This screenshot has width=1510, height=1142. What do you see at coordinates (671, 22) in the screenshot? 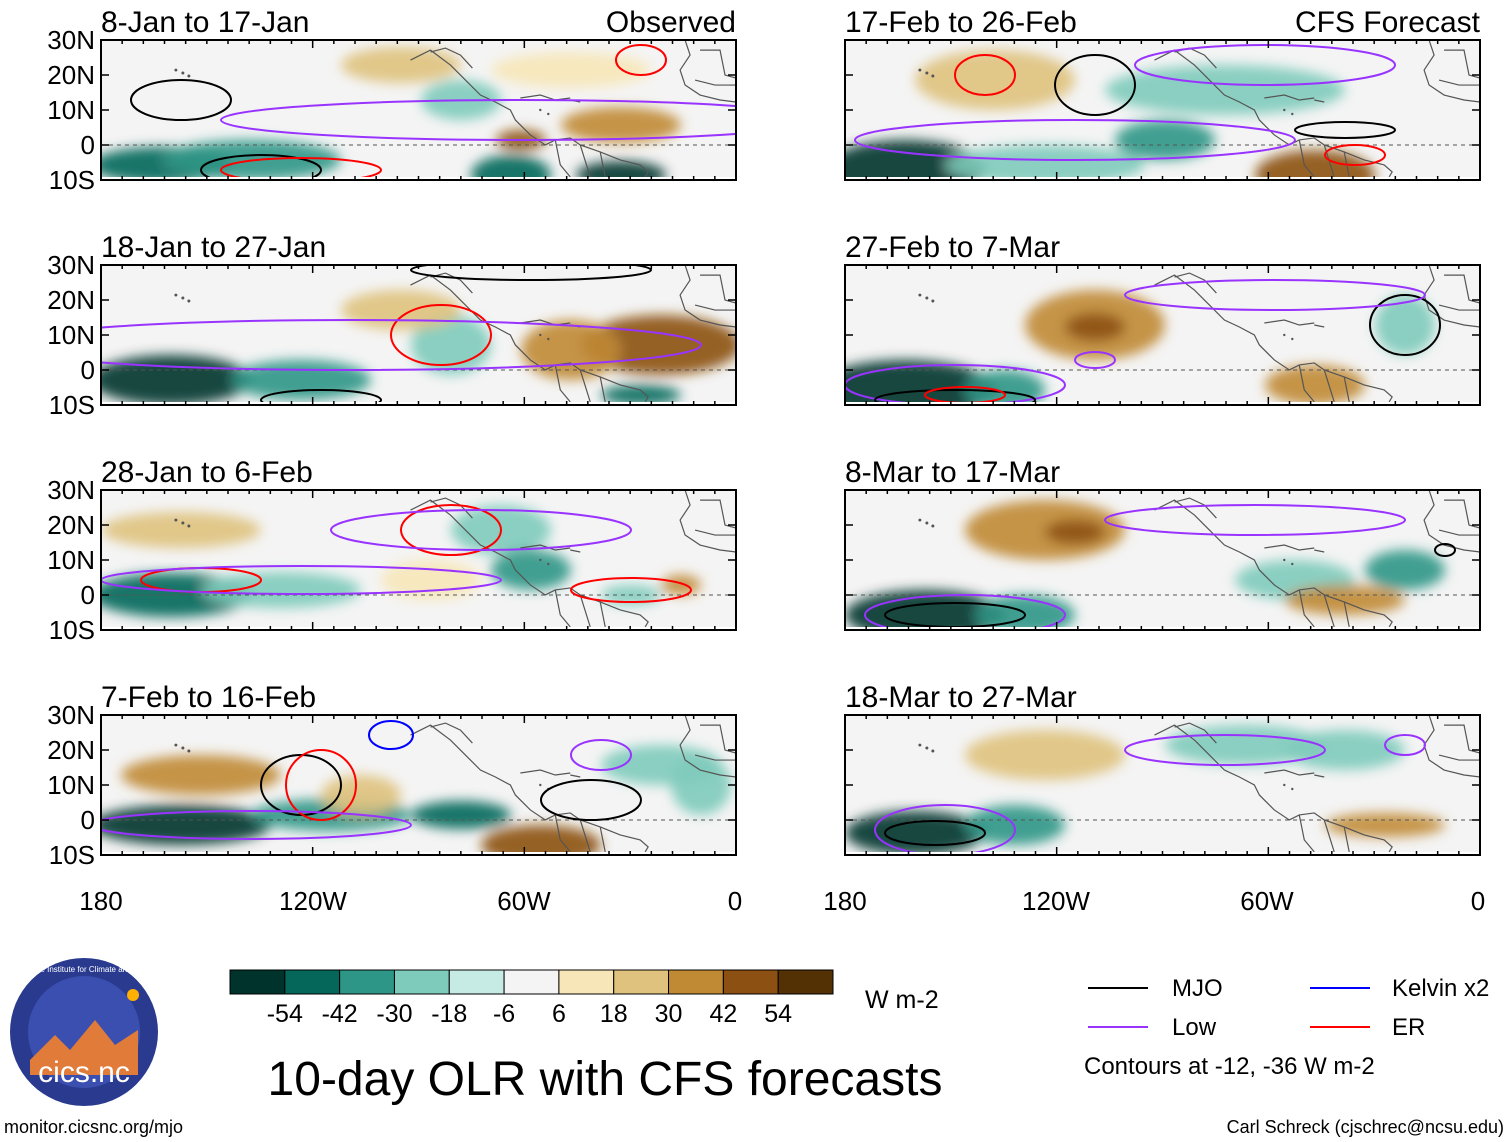
I see `panel-source-tag: Observed` at bounding box center [671, 22].